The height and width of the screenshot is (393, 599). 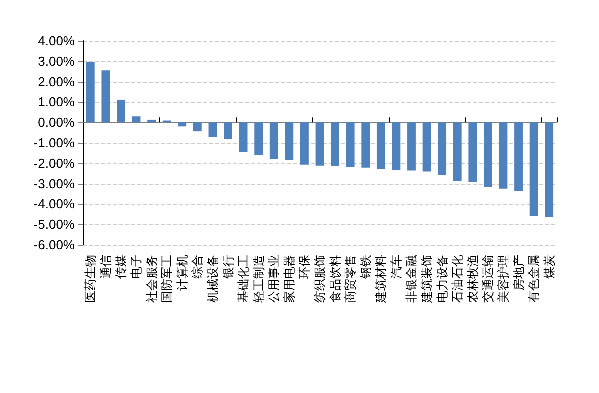 What do you see at coordinates (335, 279) in the screenshot?
I see `x-tick-label: 食品饮料` at bounding box center [335, 279].